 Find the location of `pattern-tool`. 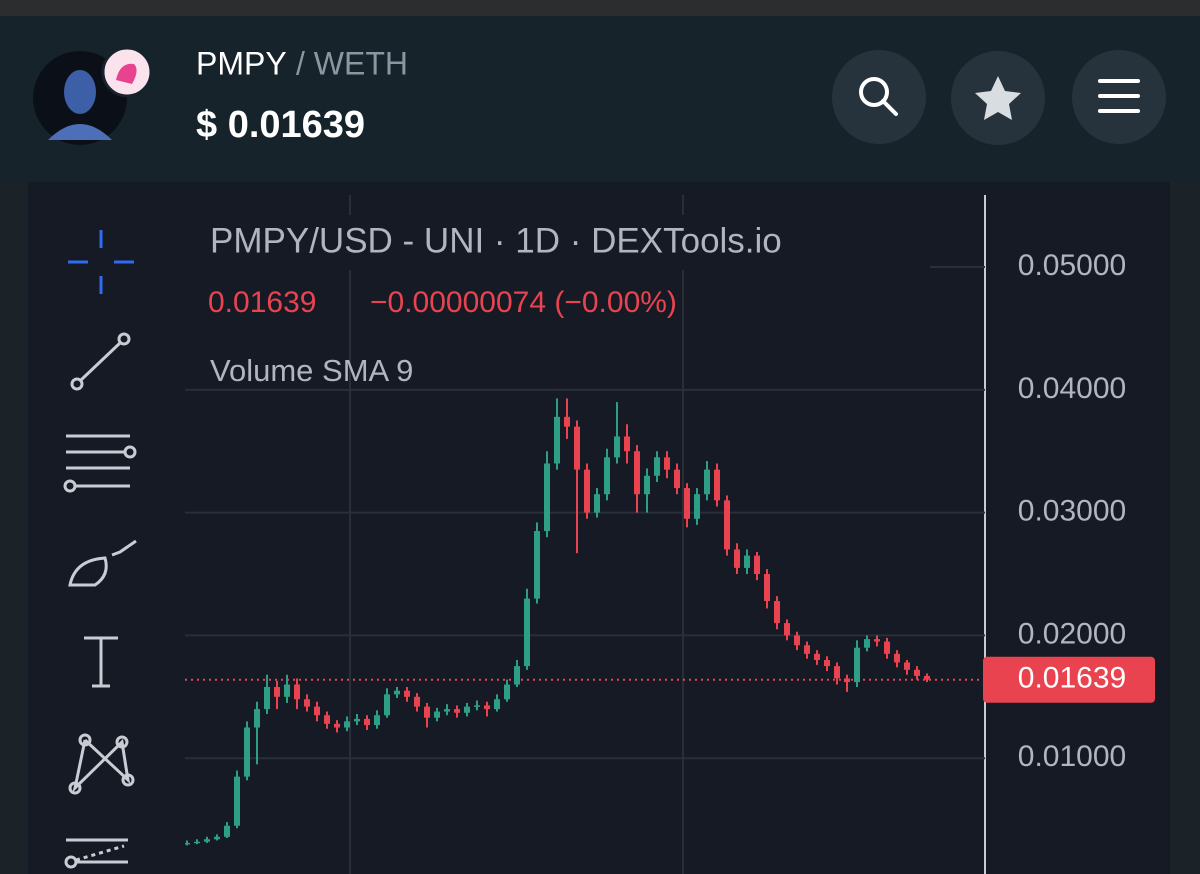

pattern-tool is located at coordinates (101, 764).